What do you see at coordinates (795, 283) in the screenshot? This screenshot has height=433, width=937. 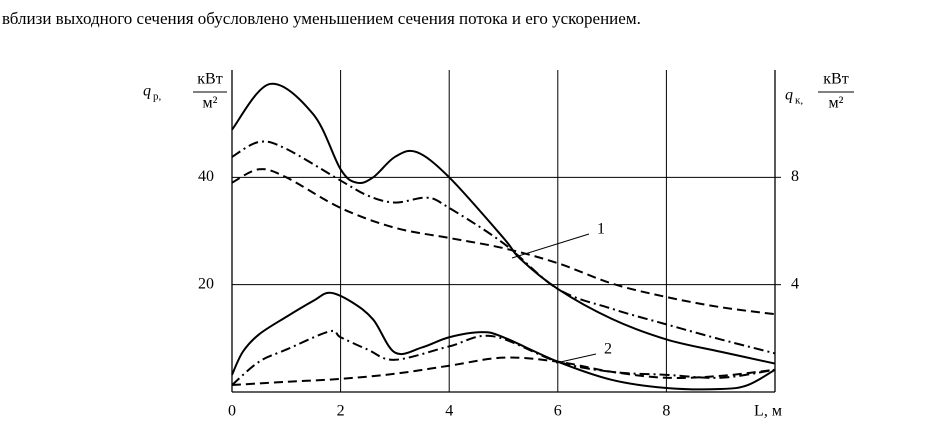 I see `y2-tick-label: 4` at bounding box center [795, 283].